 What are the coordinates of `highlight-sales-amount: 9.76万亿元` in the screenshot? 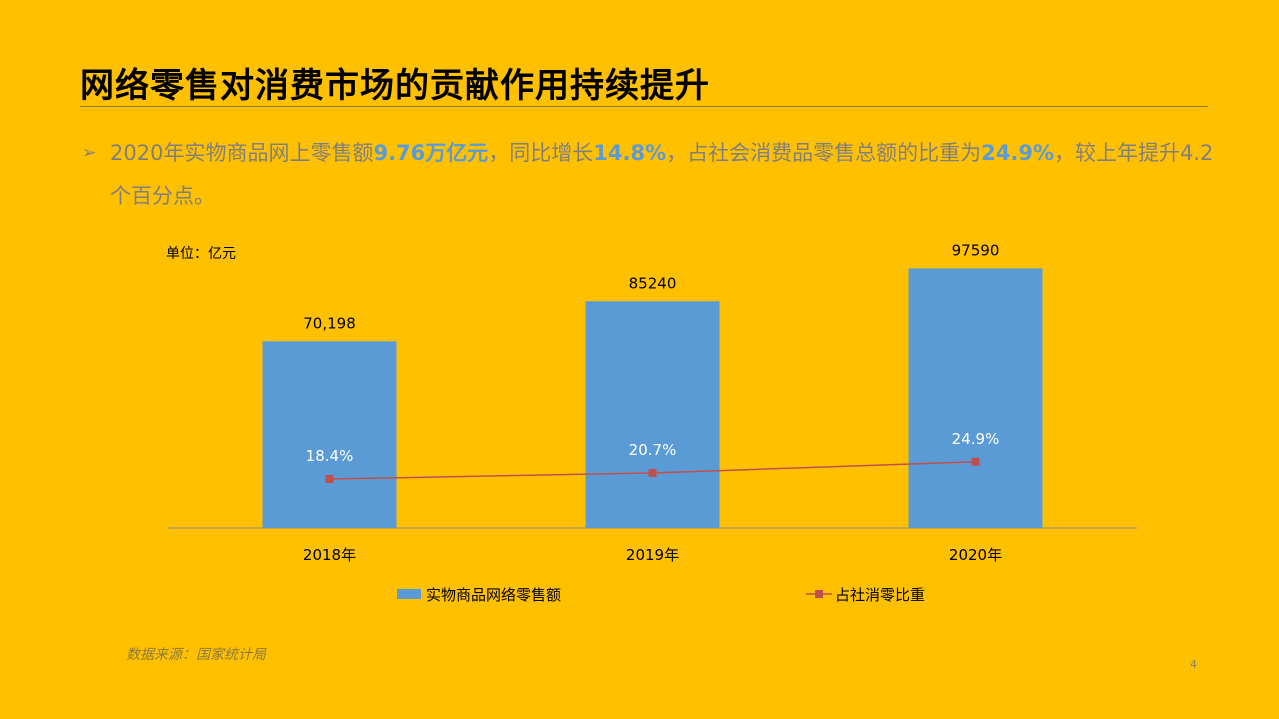 It's located at (431, 153).